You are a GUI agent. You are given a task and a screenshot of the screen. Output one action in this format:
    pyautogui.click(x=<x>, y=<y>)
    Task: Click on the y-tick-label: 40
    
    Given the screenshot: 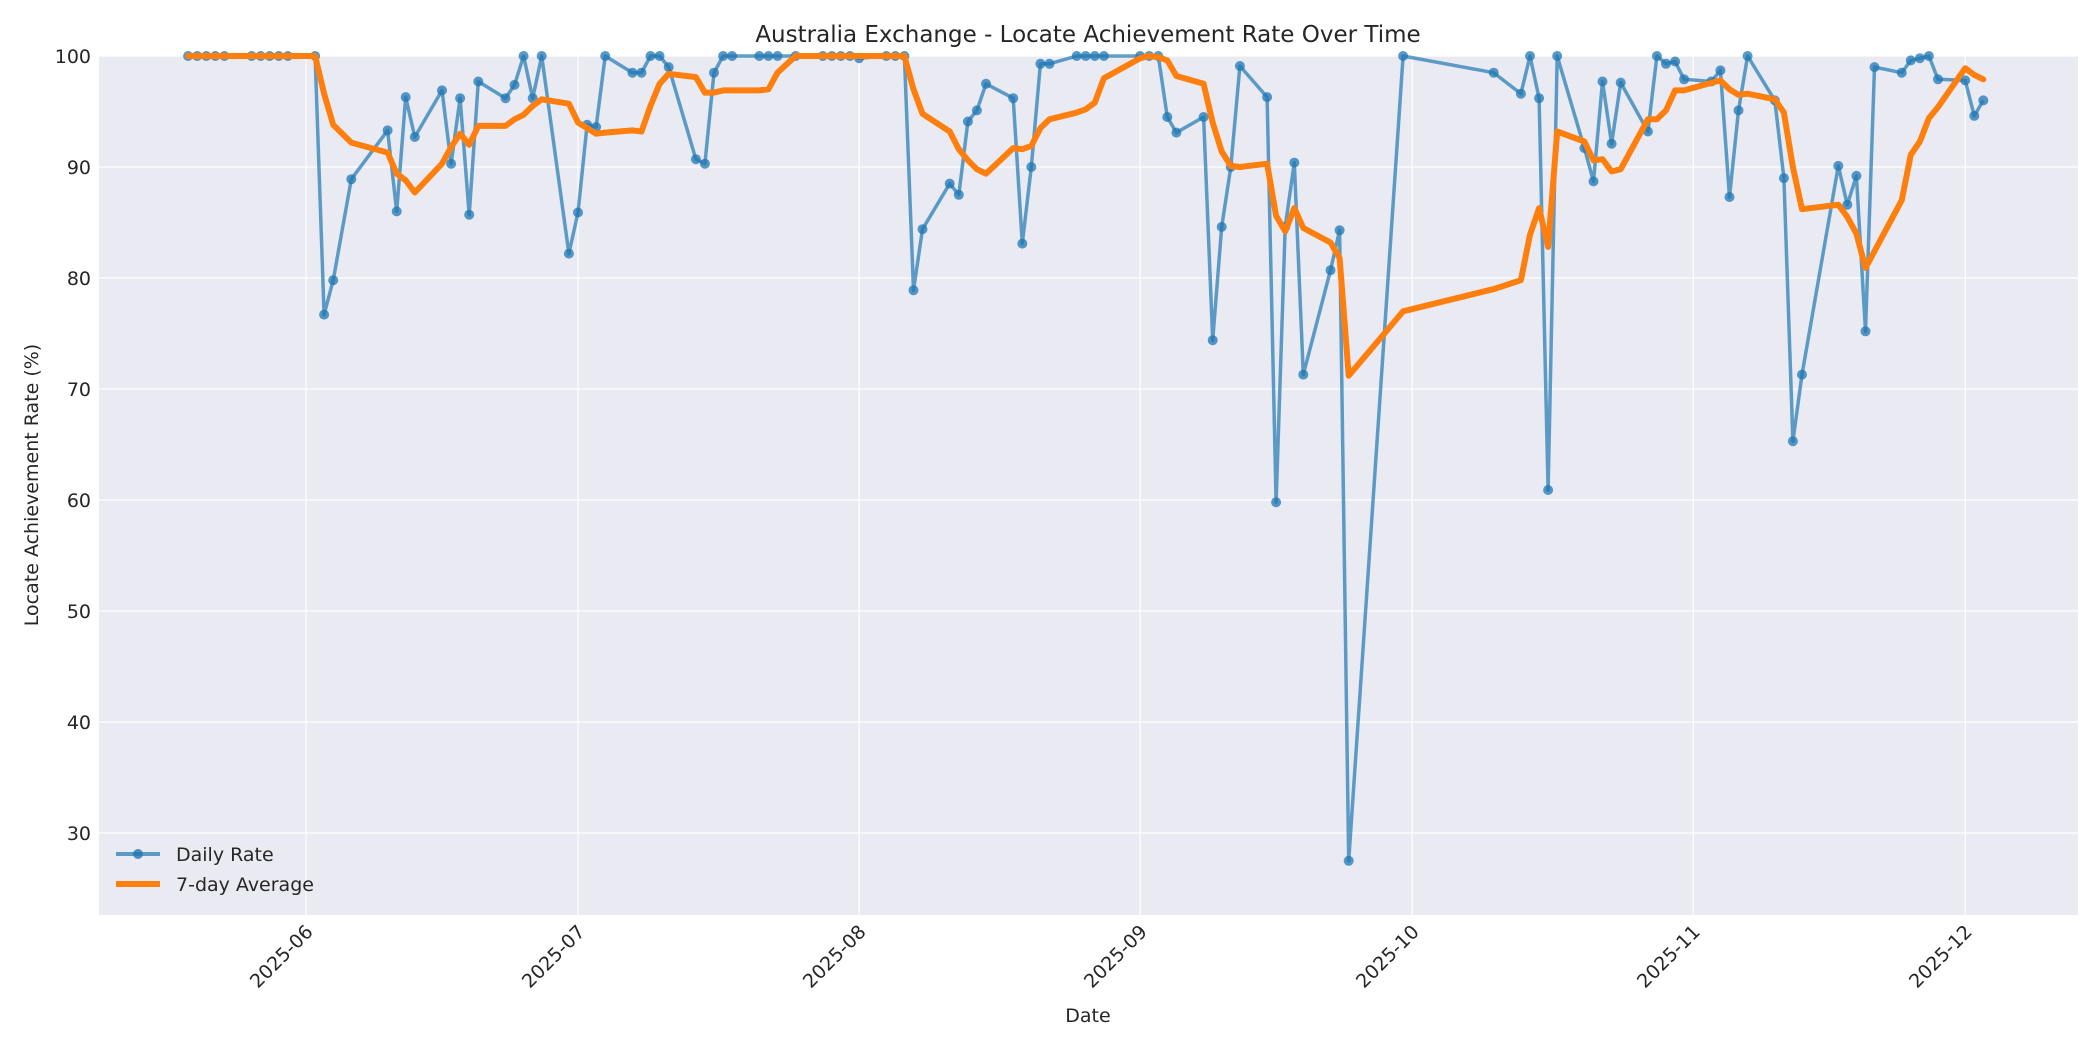 What is the action you would take?
    pyautogui.click(x=79, y=723)
    